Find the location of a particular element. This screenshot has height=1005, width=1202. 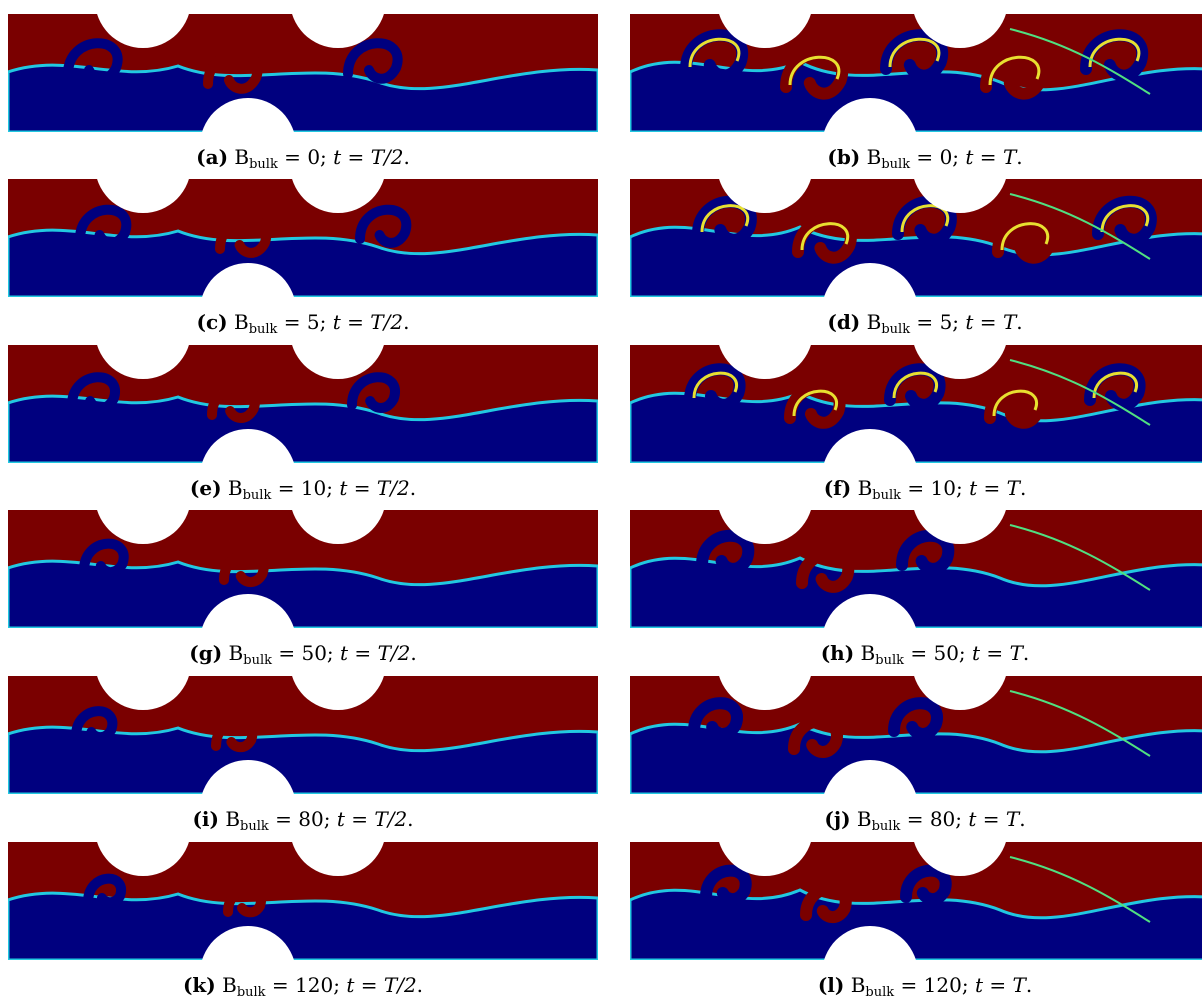

subfigure-b: (b) Bbulk = 0; t = T. is located at coordinates (916, 73).